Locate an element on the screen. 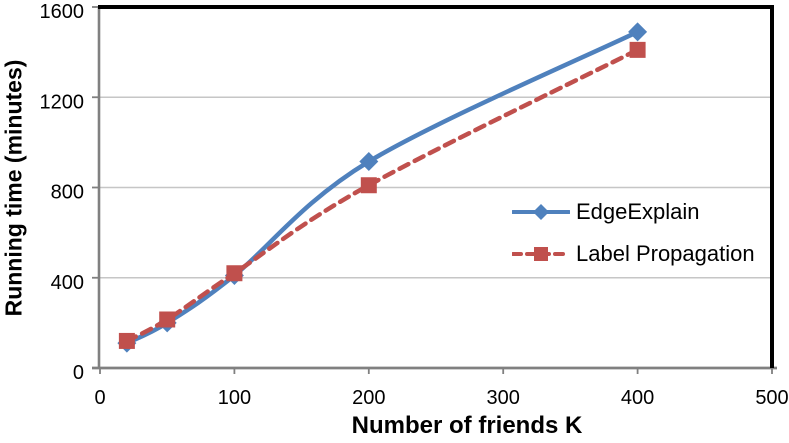  legend-item-label-propagation: Label Propagation is located at coordinates (633, 254).